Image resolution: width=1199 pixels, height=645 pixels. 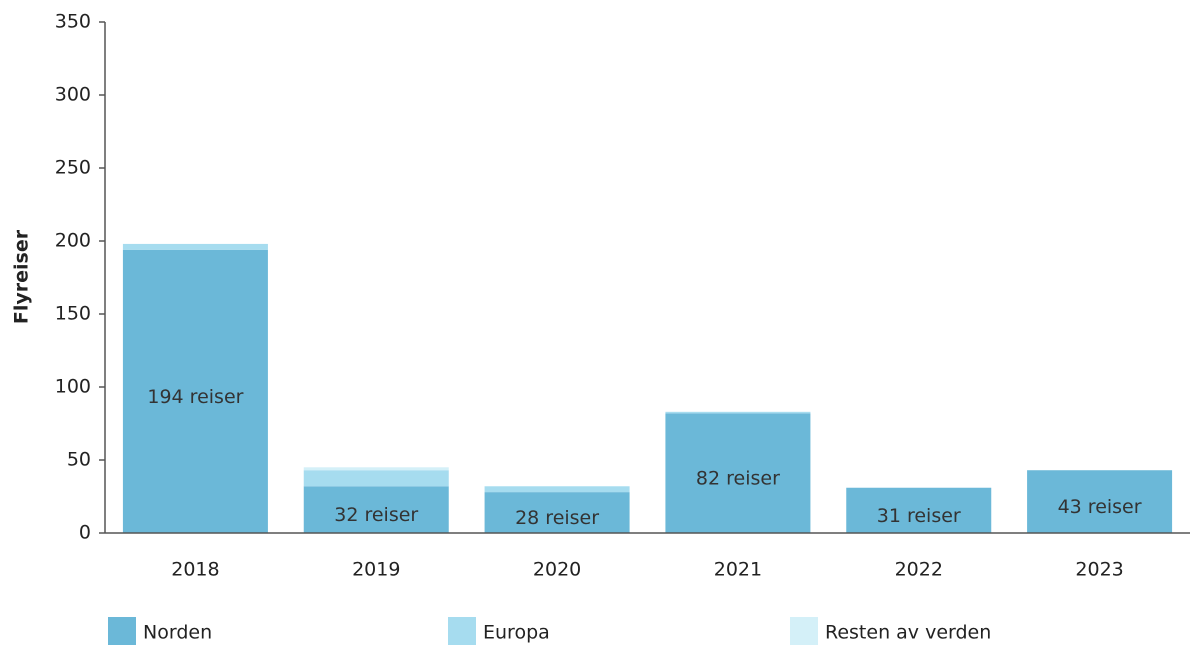 What do you see at coordinates (1100, 507) in the screenshot?
I see `value-label: 43 reiser` at bounding box center [1100, 507].